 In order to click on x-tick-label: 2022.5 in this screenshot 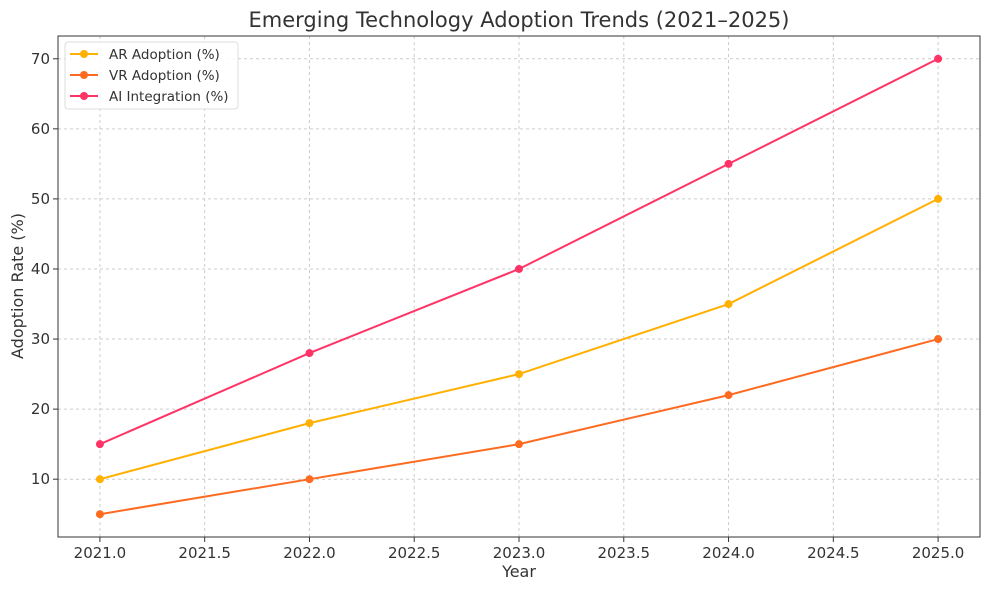, I will do `click(414, 553)`.